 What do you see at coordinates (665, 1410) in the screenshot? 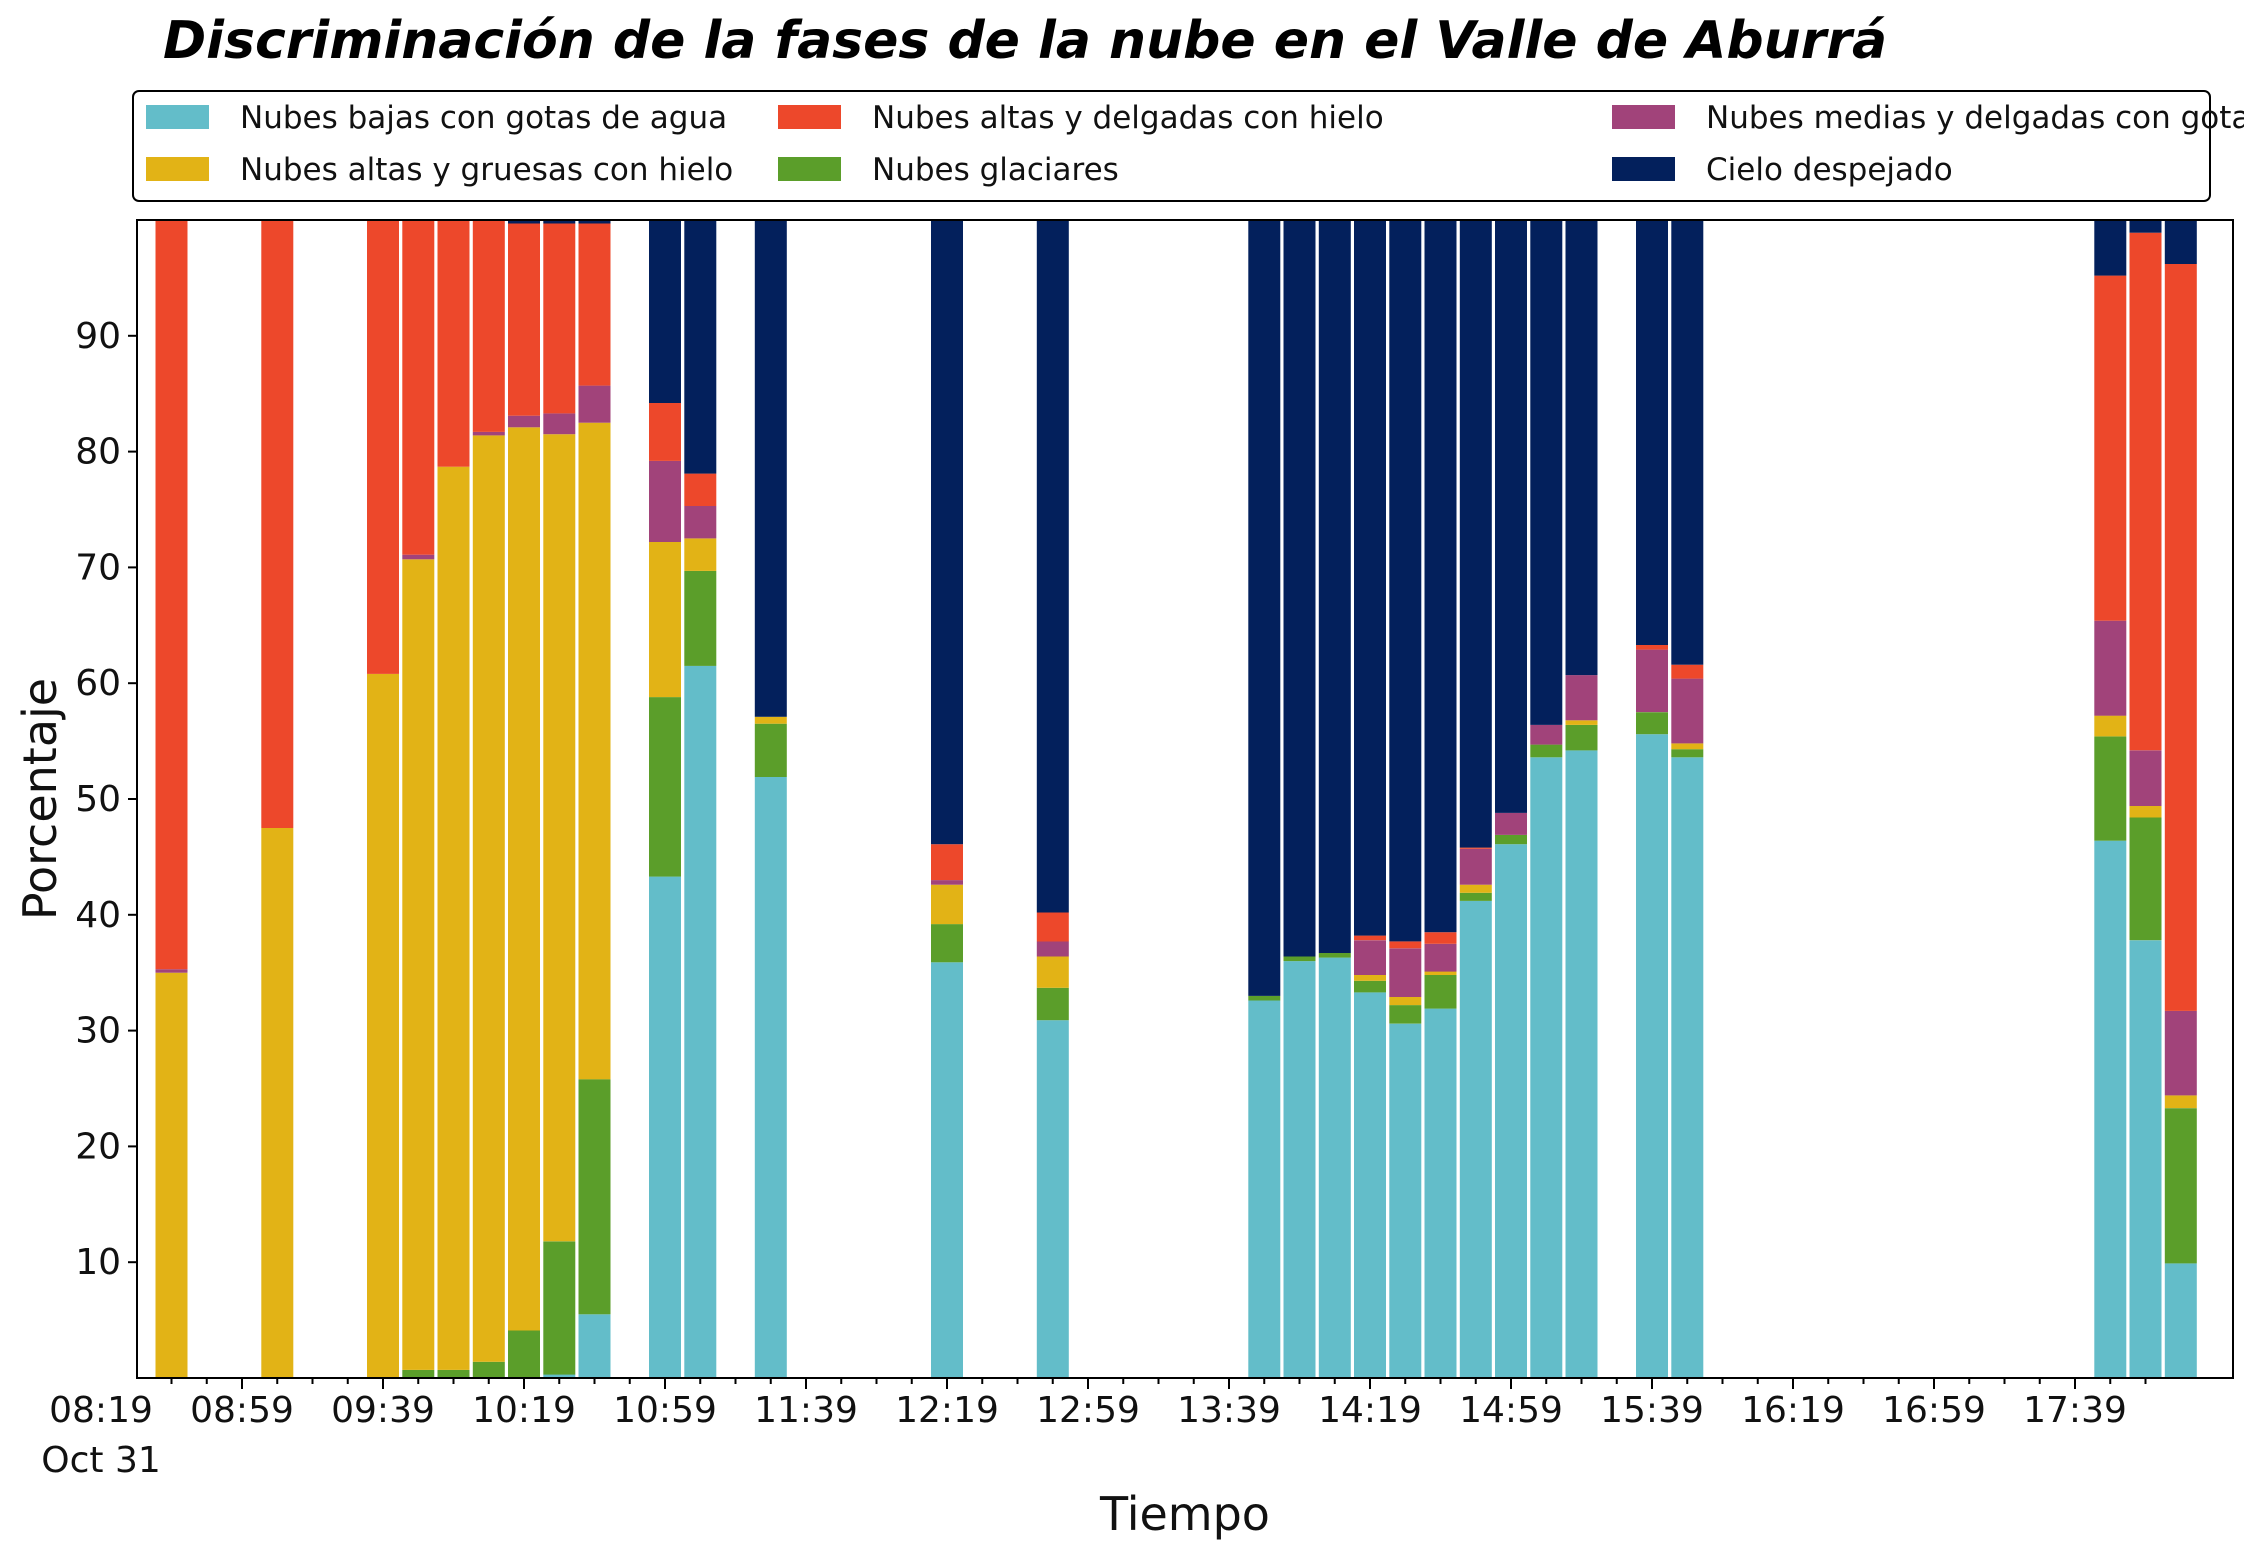
I see `x-tick-label-1059: 10:59` at bounding box center [665, 1410].